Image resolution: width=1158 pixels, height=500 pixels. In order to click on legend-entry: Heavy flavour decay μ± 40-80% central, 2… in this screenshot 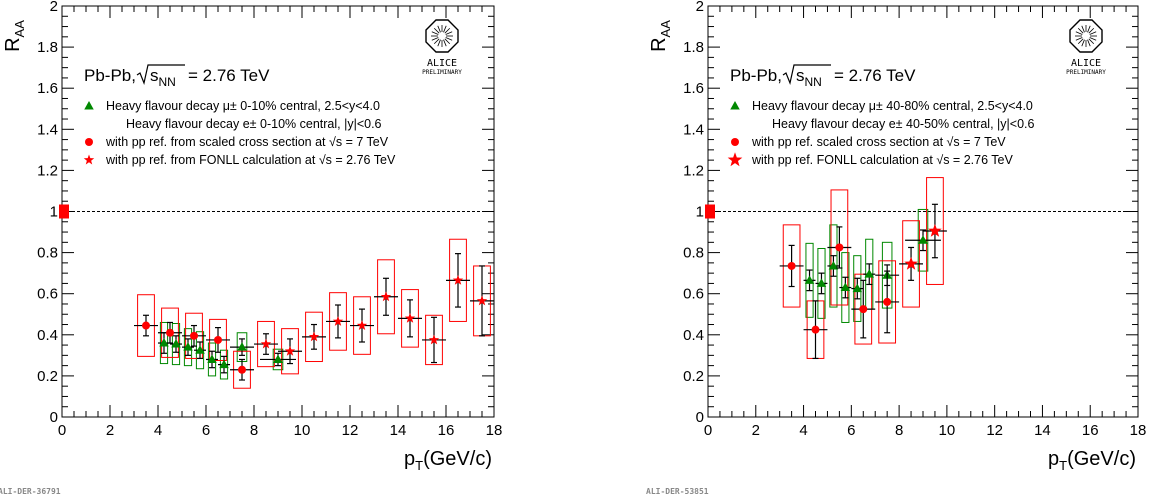, I will do `click(892, 106)`.